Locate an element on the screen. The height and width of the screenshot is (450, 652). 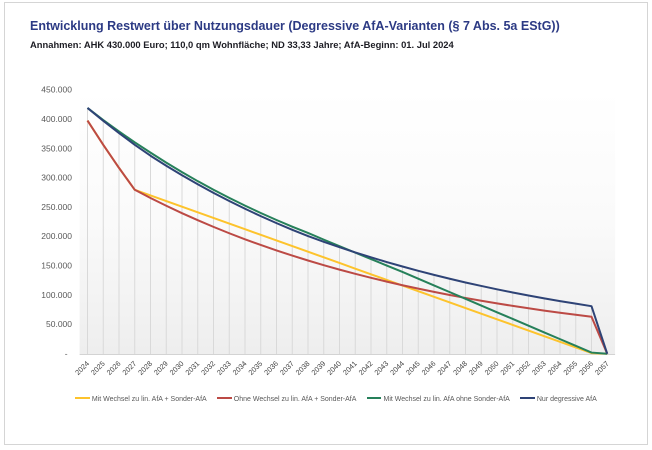
svg-text: 2027 is located at coordinates (129, 368).